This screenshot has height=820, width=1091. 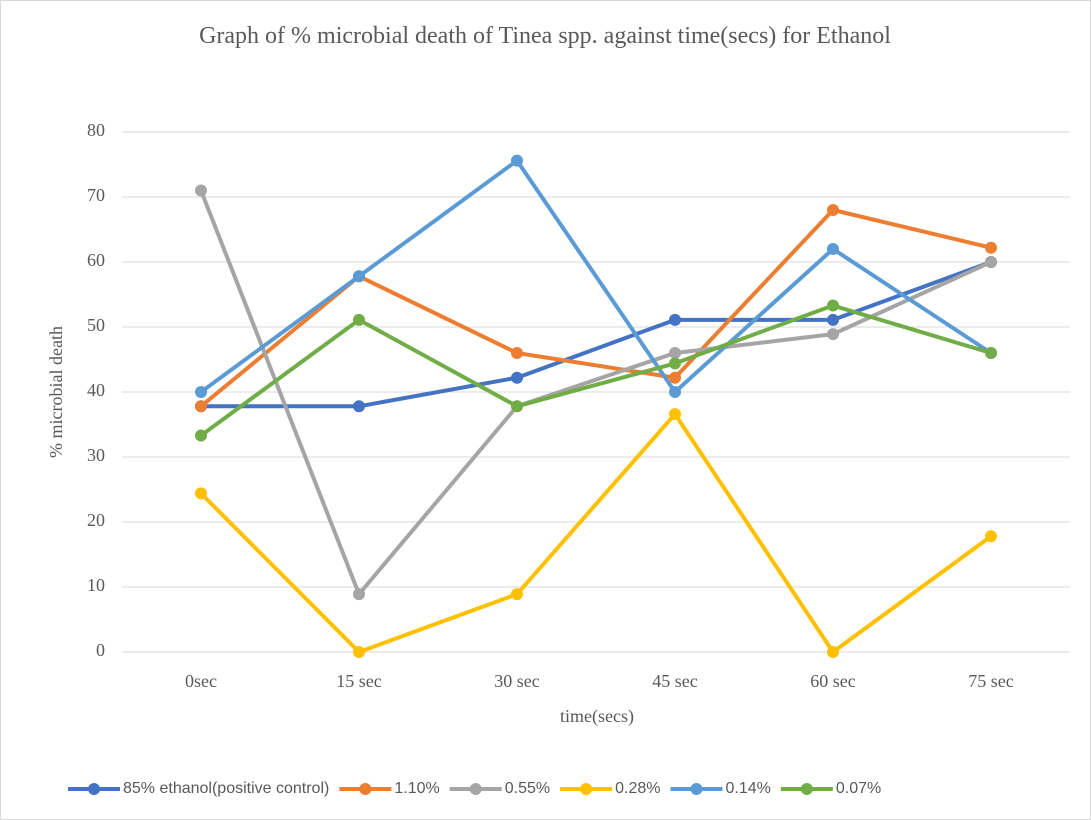 What do you see at coordinates (96, 195) in the screenshot?
I see `y-tick-label: 70` at bounding box center [96, 195].